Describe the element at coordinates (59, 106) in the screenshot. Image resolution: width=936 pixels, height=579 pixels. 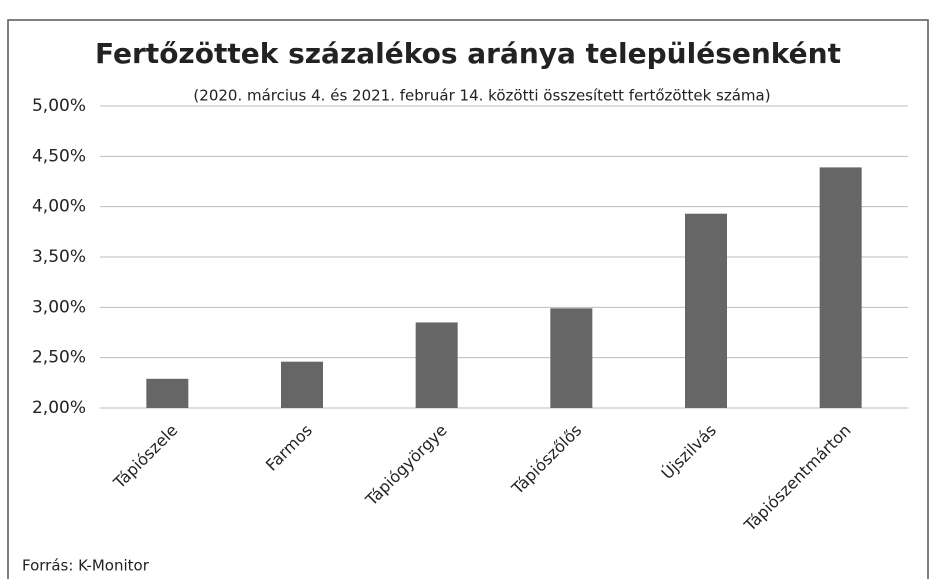
I see `y-tick-label: 5,00%` at that location.